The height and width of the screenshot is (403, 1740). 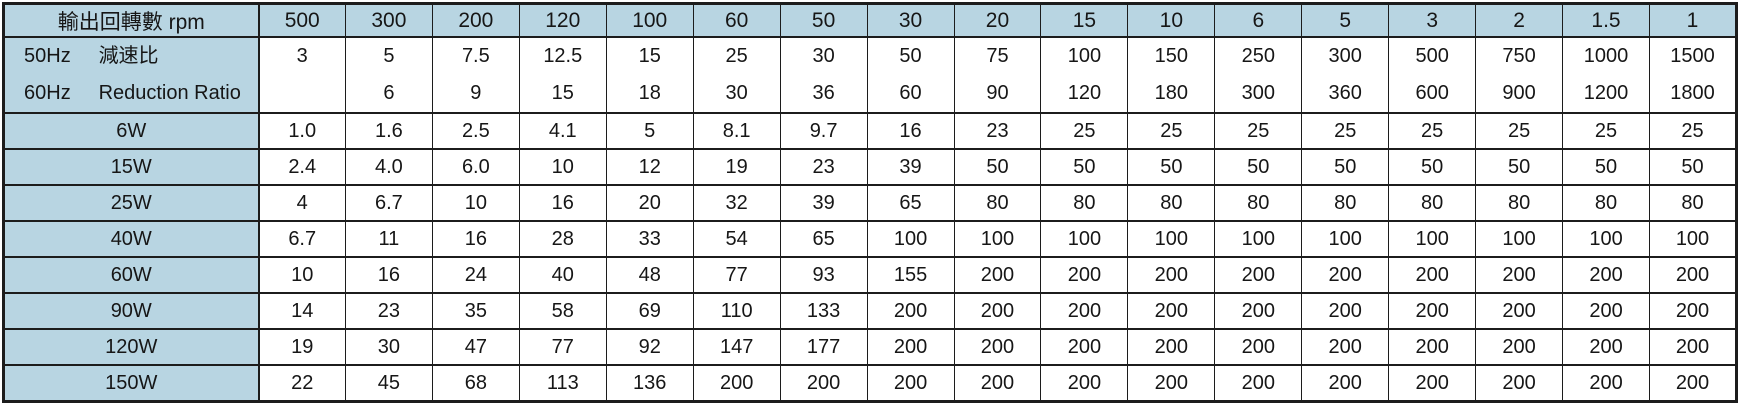 What do you see at coordinates (128, 56) in the screenshot?
I see `ratio-name-chinese: 減速比` at bounding box center [128, 56].